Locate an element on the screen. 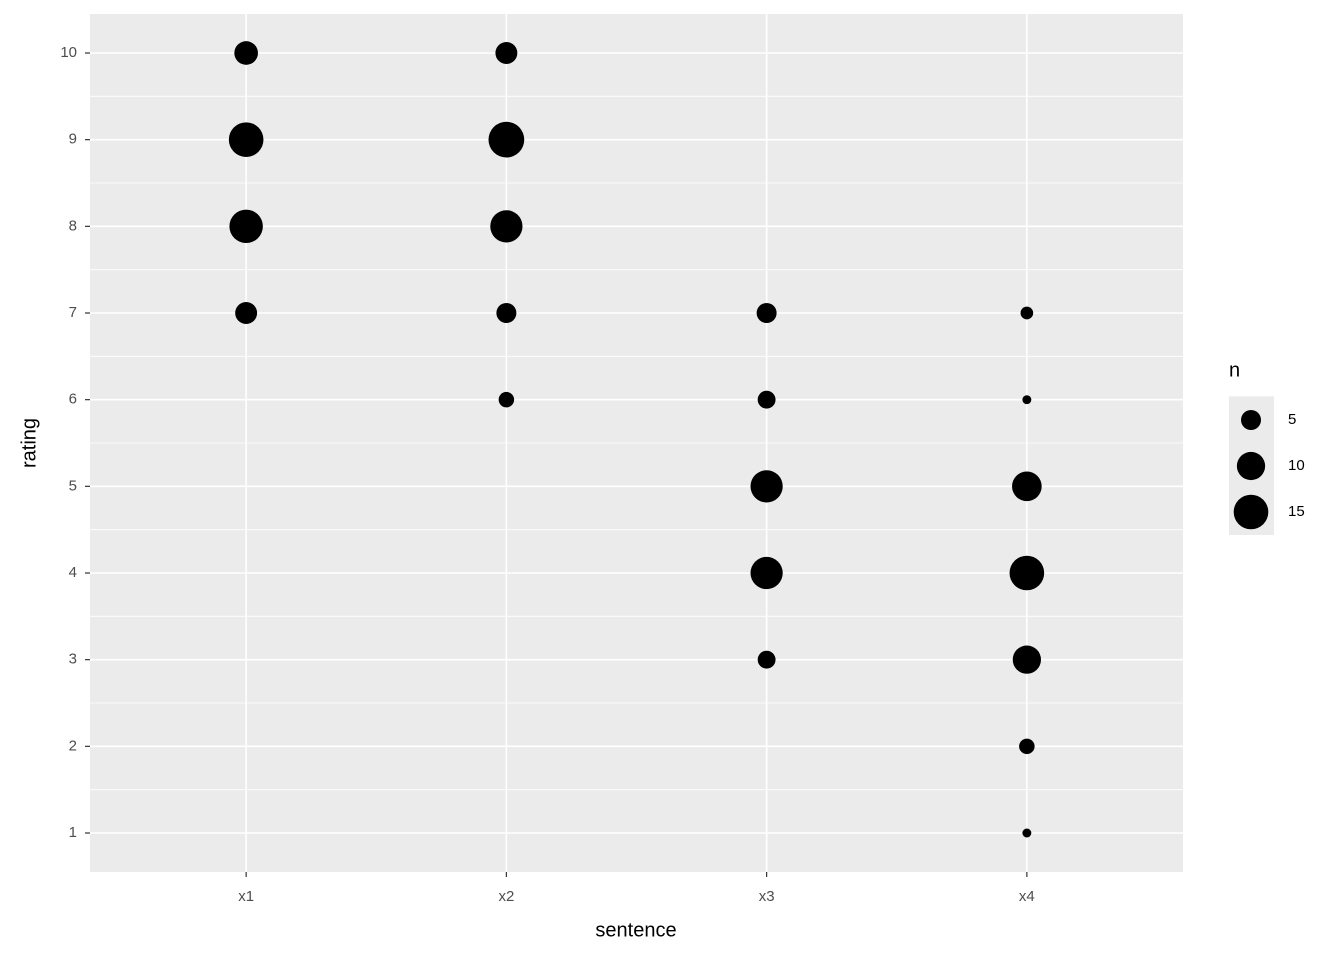 The width and height of the screenshot is (1344, 960). y-tick-label: 1 is located at coordinates (73, 832).